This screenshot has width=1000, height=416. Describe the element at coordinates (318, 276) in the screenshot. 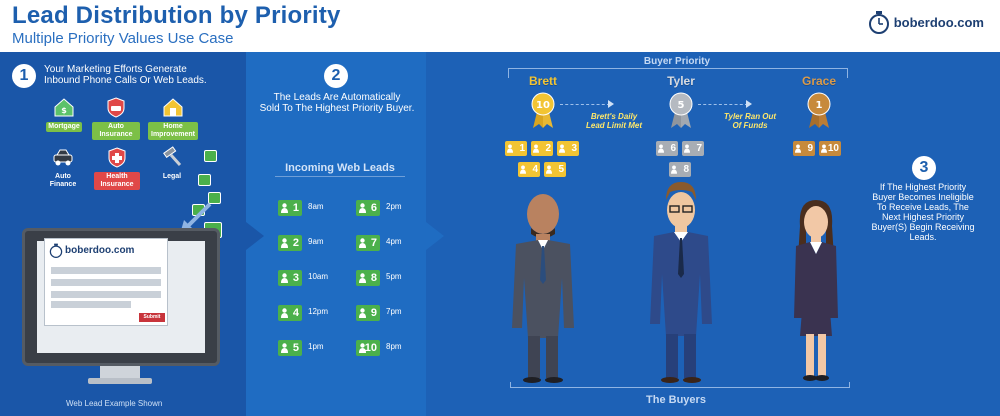

I see `lead-time: 10am` at that location.